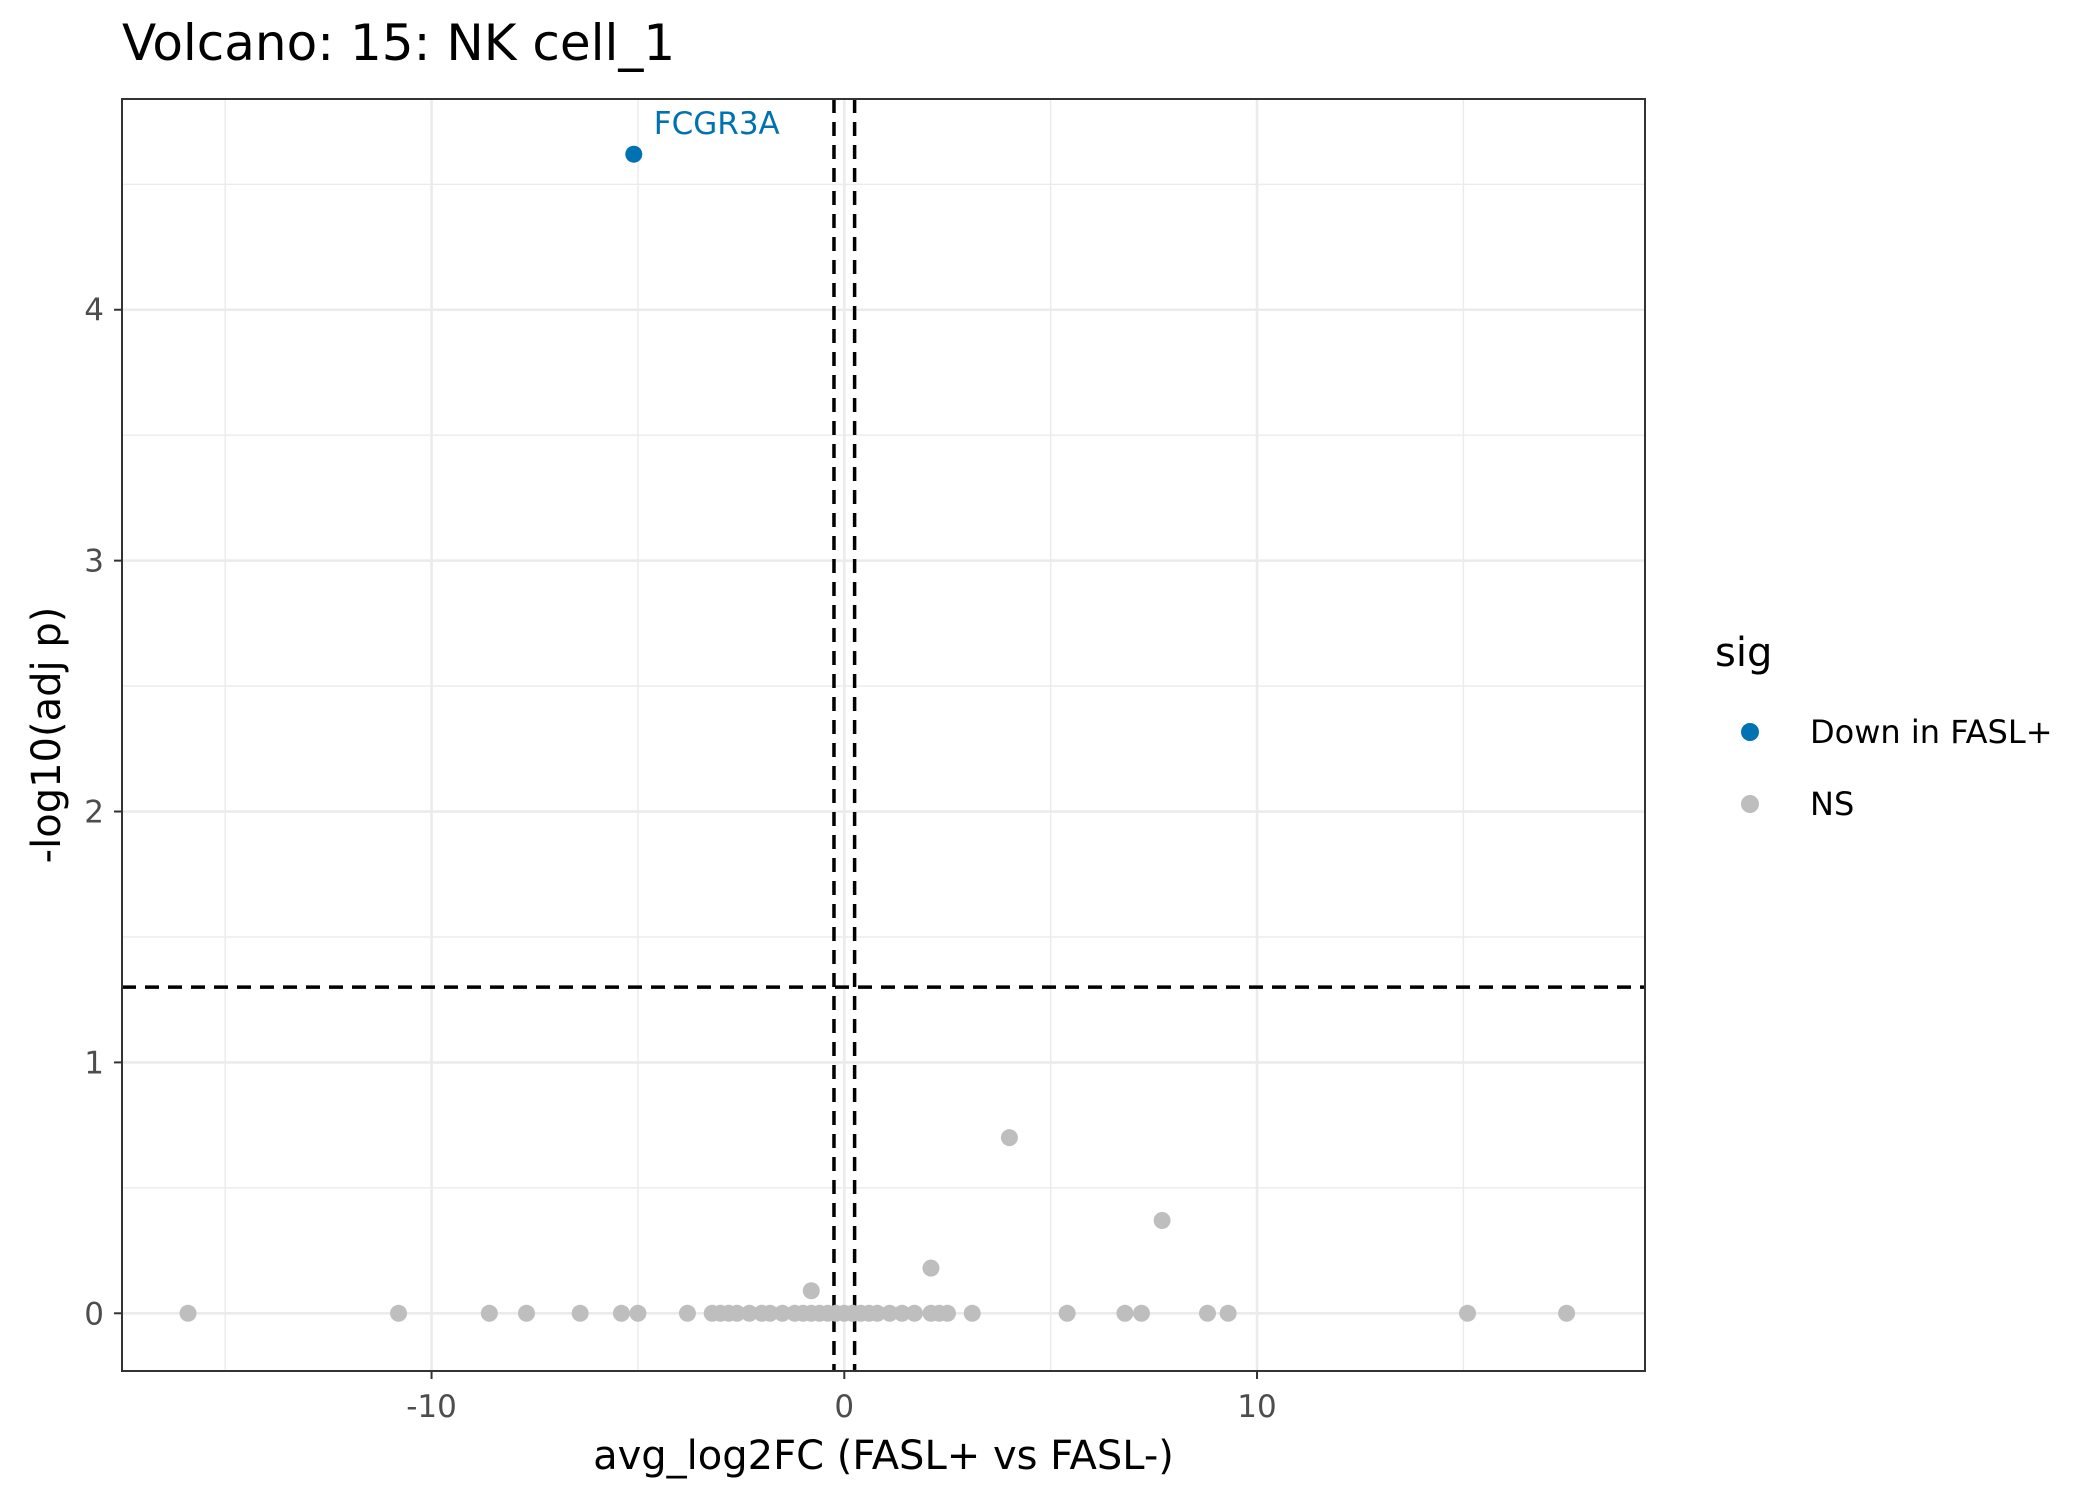 The image size is (2100, 1505). I want to click on point-label: FCGR3A, so click(717, 124).